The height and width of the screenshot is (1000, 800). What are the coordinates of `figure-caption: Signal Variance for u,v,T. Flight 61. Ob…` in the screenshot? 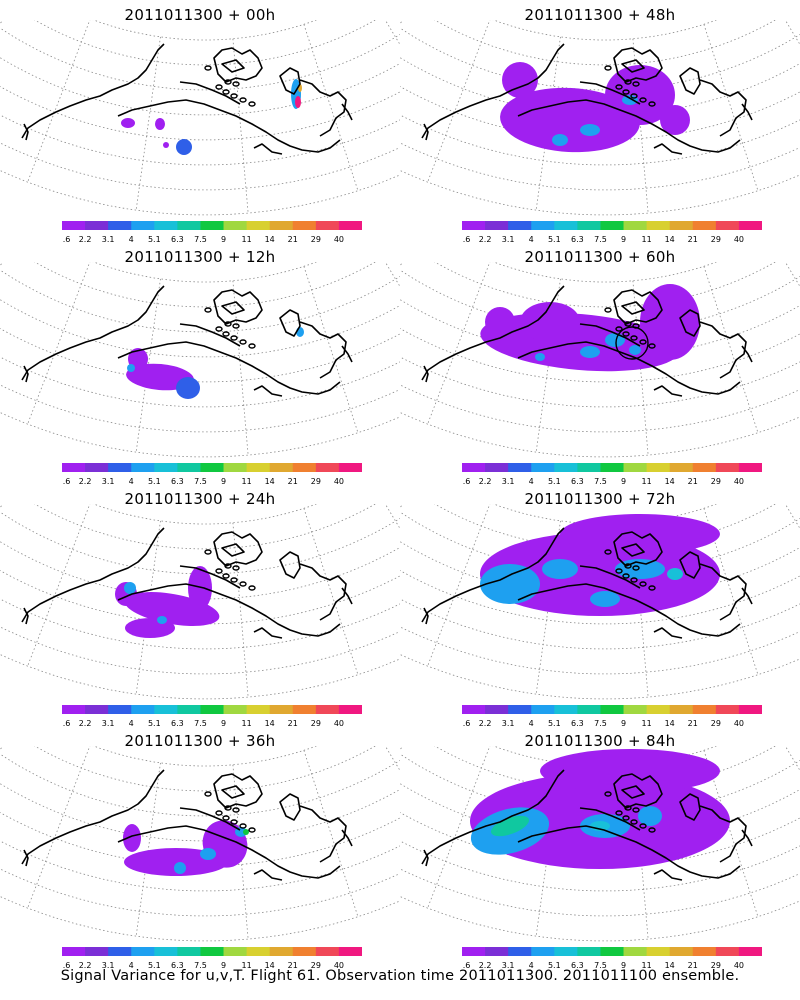 It's located at (400, 976).